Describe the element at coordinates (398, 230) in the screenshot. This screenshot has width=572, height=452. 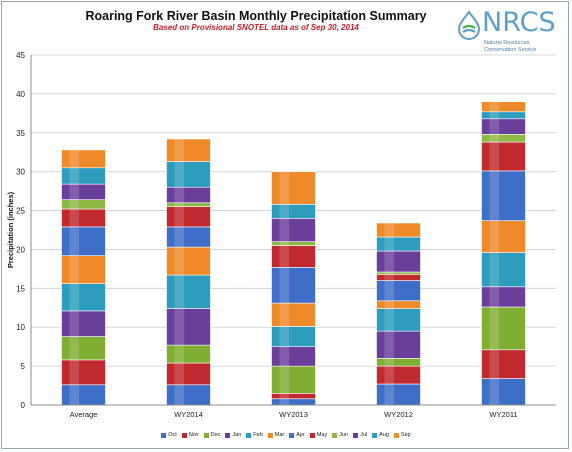
I see `bar-segment-sep-wy2012` at that location.